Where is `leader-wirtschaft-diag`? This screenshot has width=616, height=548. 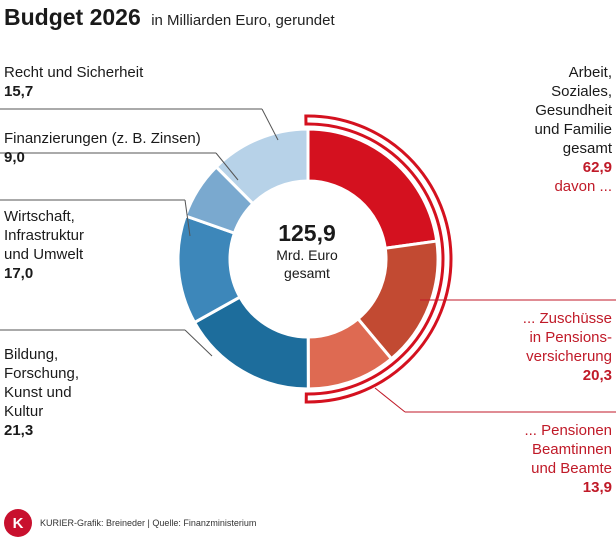
leader-wirtschaft-diag is located at coordinates (187, 218).